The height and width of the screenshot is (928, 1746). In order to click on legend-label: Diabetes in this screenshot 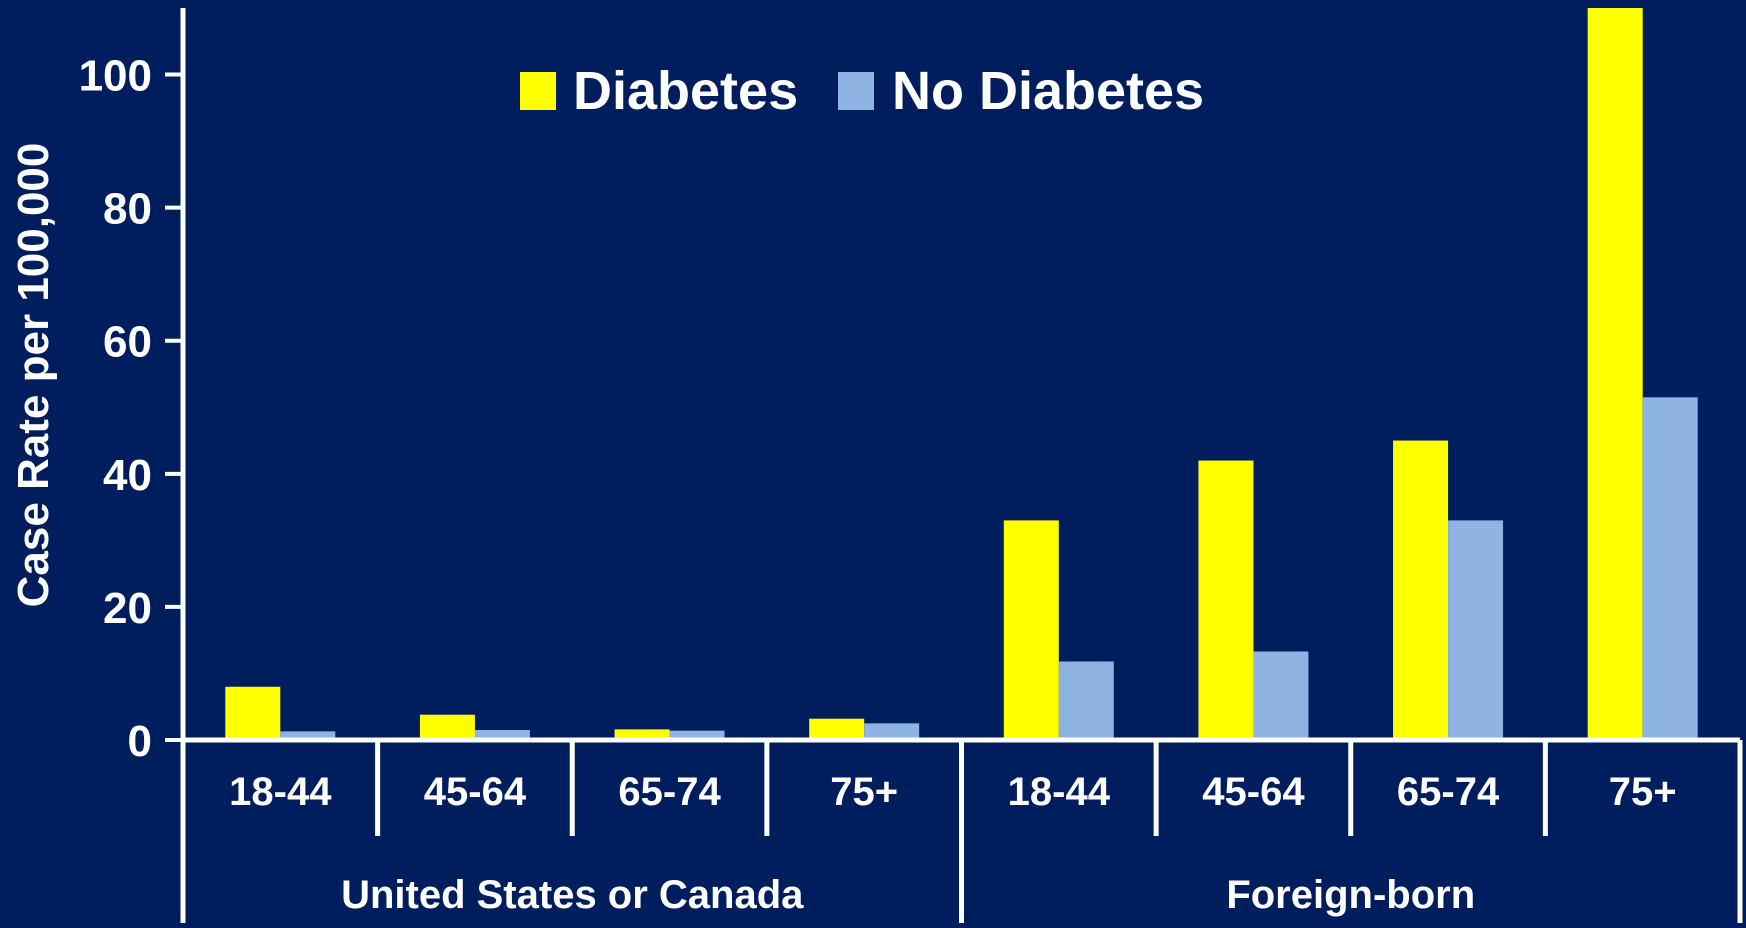, I will do `click(685, 91)`.